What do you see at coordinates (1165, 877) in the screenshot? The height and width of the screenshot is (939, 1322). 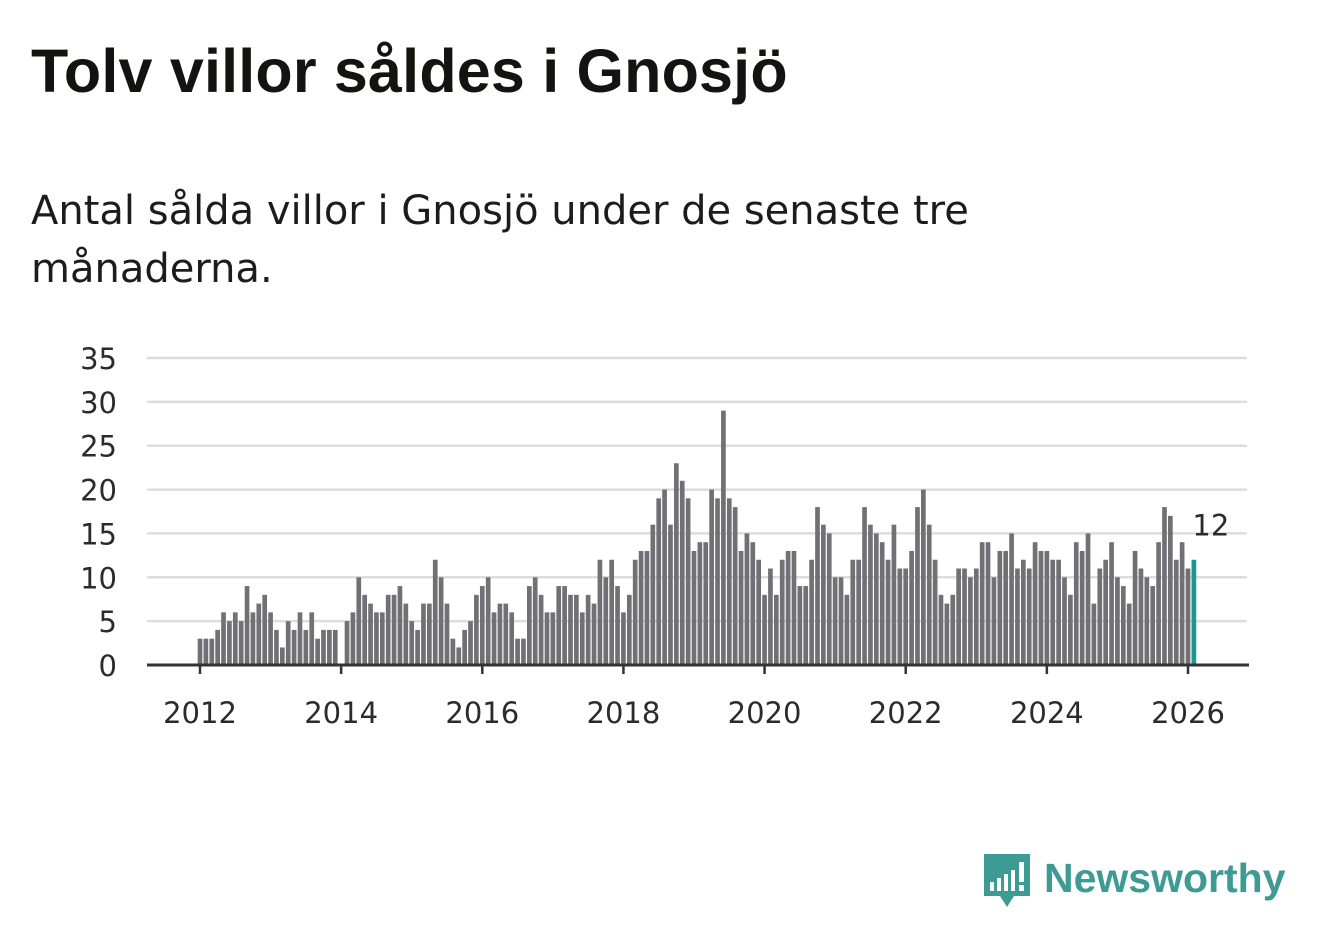 I see `brand-name: Newsworthy` at bounding box center [1165, 877].